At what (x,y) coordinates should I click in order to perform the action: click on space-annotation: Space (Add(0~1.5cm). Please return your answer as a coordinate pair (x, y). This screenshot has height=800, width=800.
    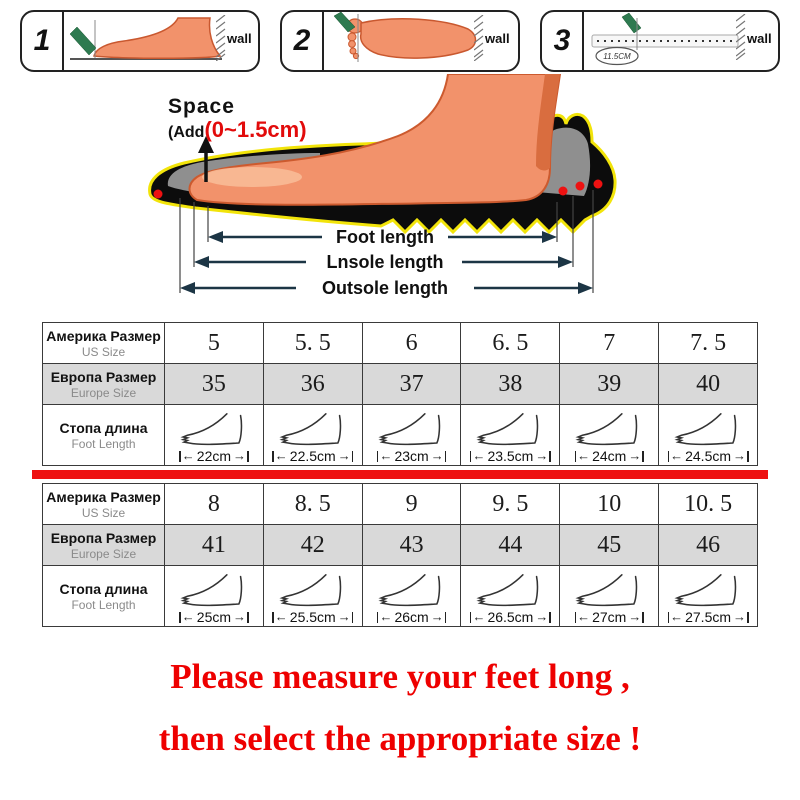
    Looking at the image, I should click on (237, 119).